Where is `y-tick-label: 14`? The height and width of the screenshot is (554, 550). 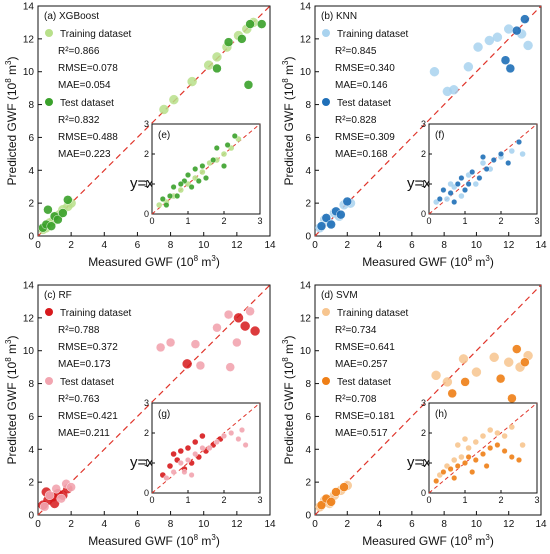 y-tick-label: 14 is located at coordinates (306, 286).